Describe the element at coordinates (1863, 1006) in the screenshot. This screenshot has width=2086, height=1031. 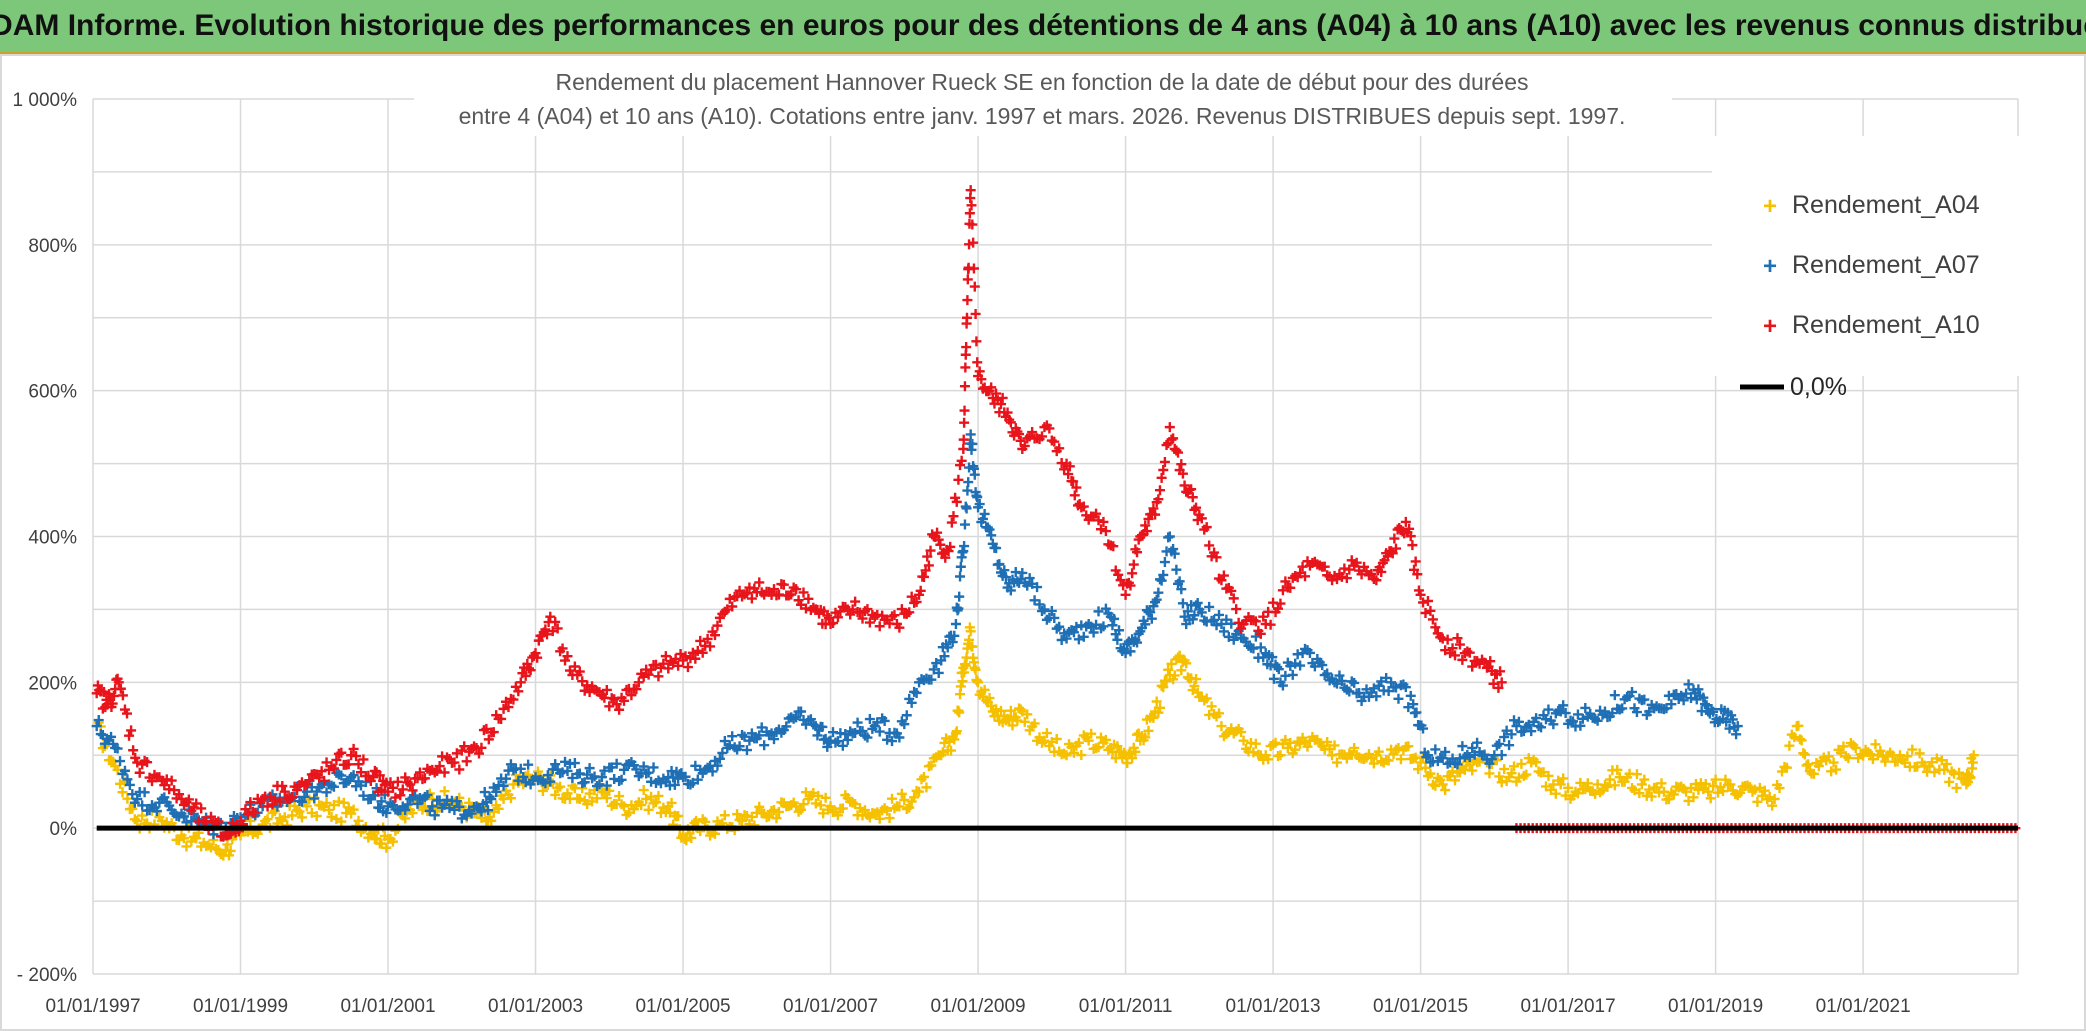
I see `x-tick-label: 01/01/2021` at that location.